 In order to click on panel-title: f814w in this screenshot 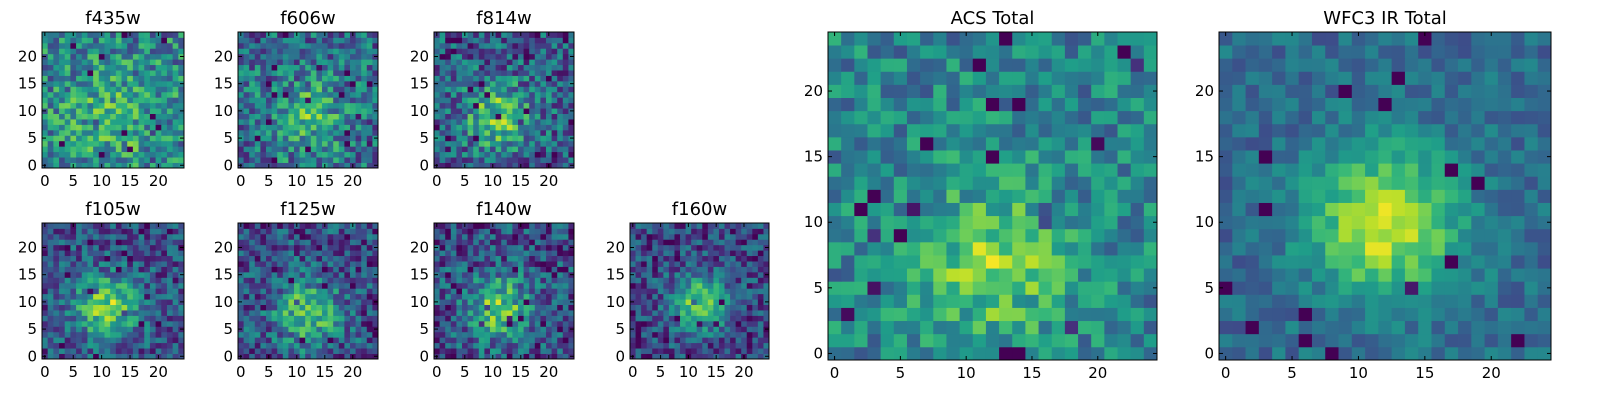, I will do `click(503, 18)`.